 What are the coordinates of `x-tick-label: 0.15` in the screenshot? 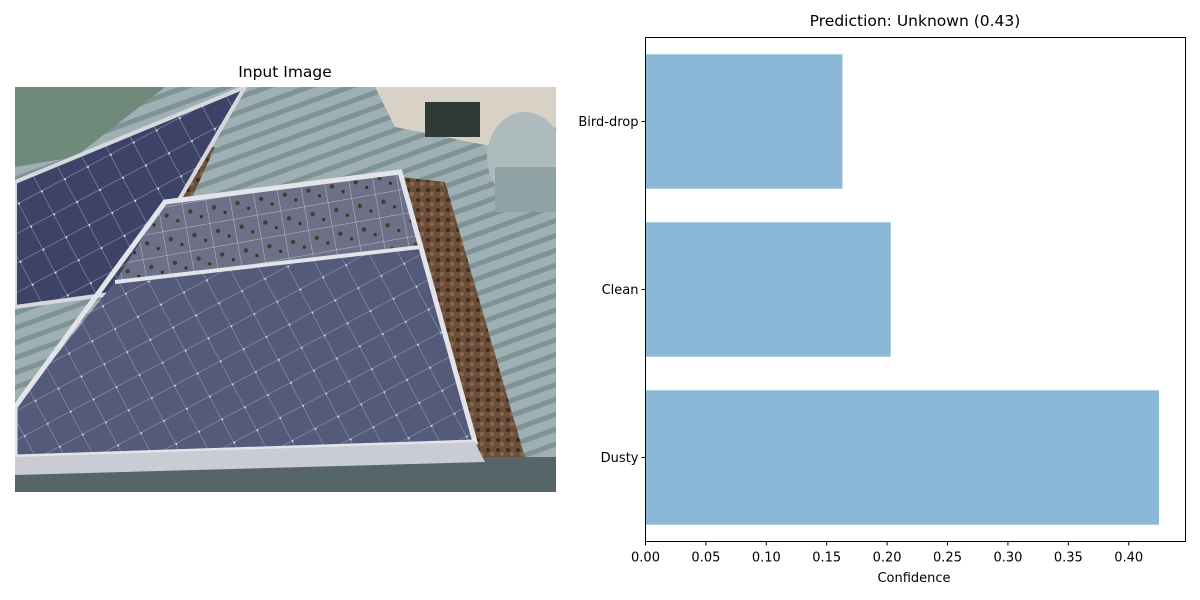 It's located at (826, 558).